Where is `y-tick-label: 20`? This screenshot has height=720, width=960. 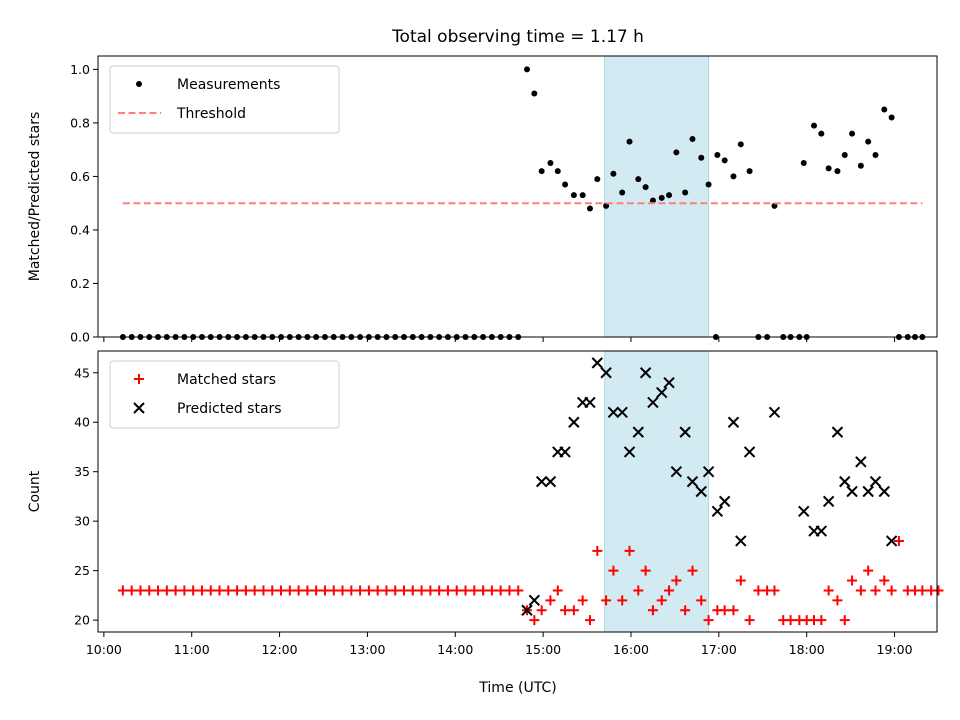
y-tick-label: 20 is located at coordinates (82, 620).